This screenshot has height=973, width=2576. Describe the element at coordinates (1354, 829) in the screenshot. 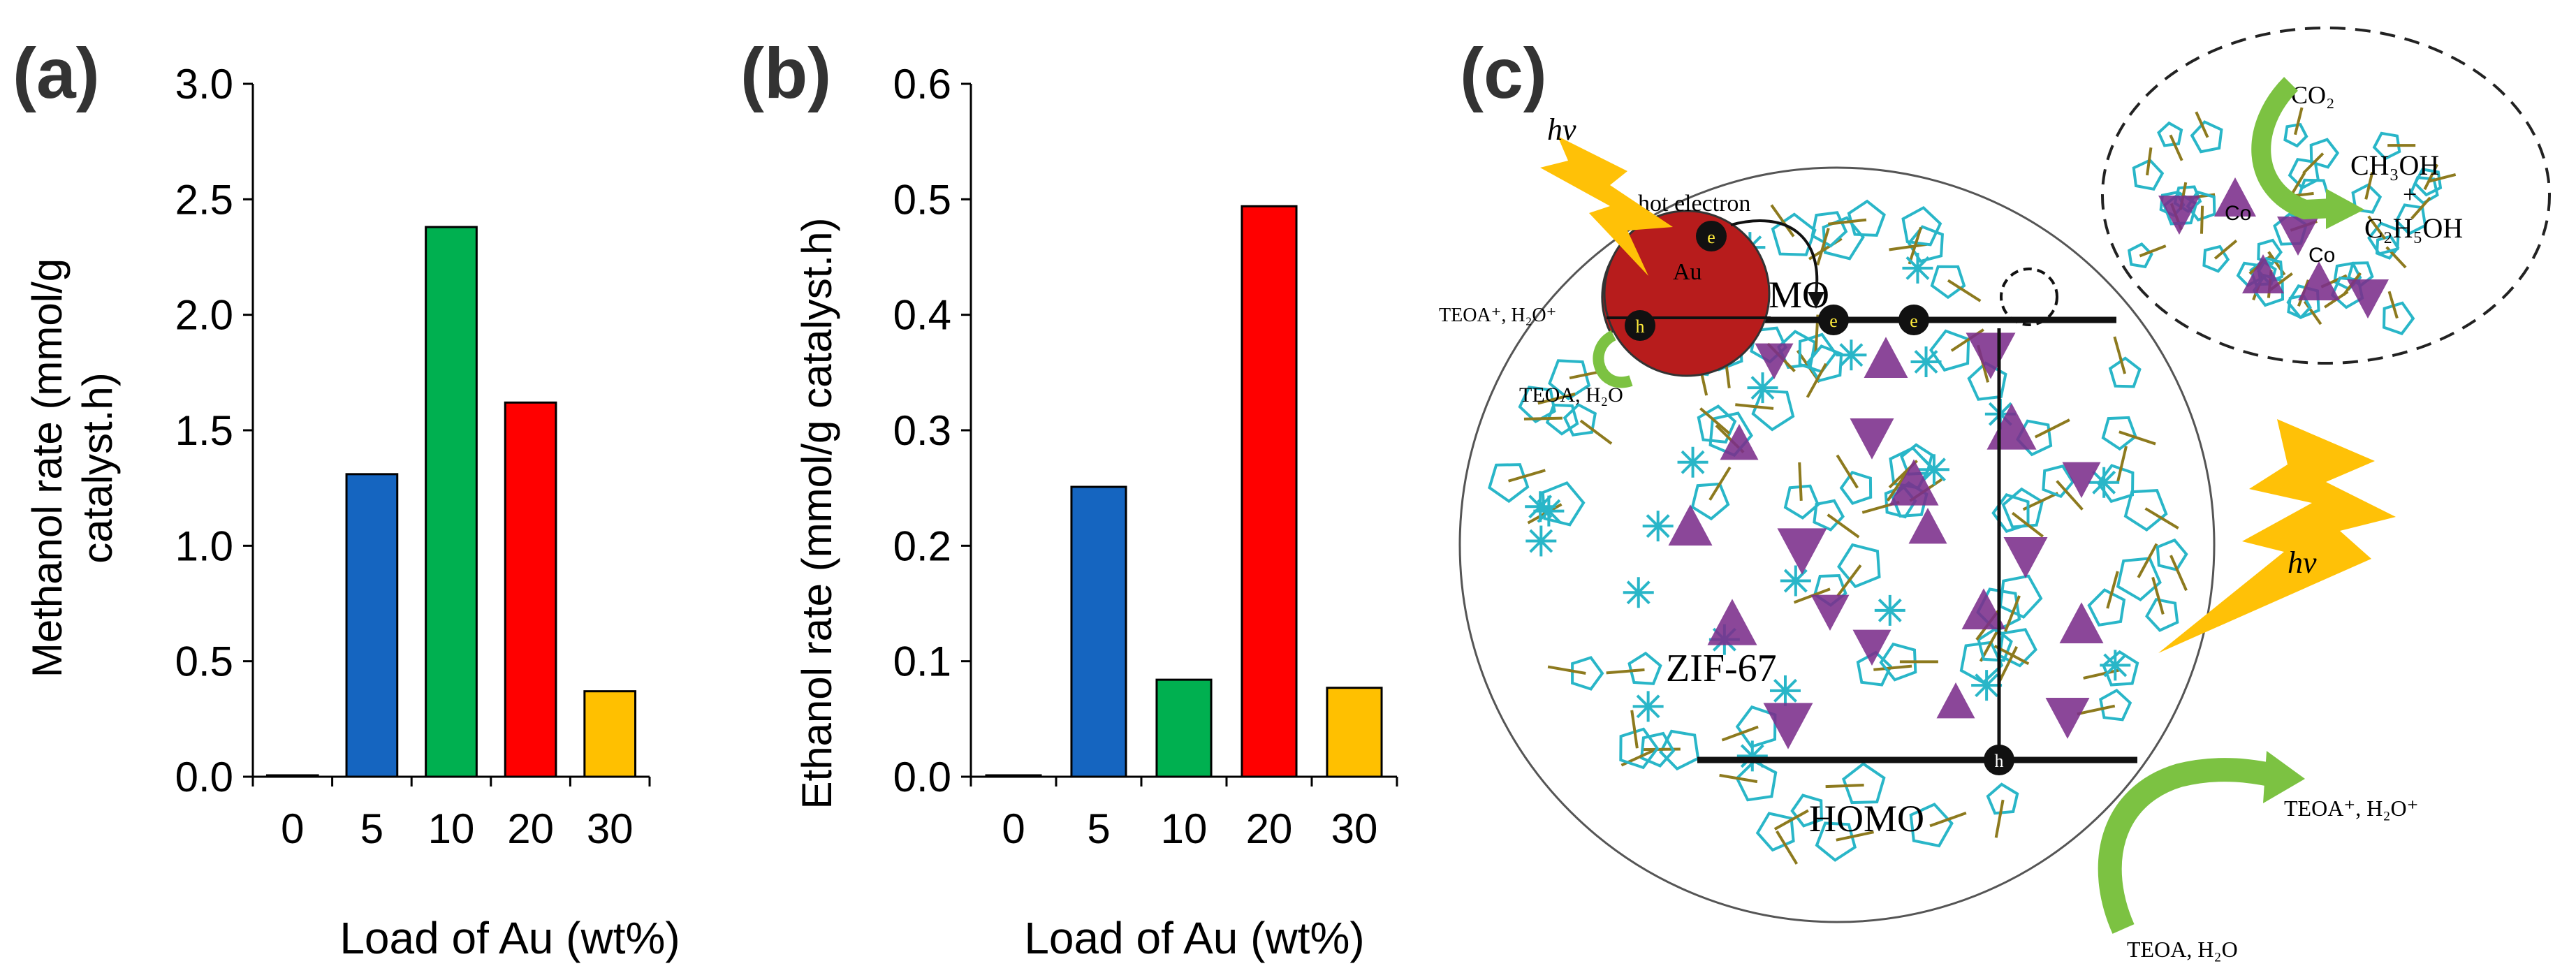

I see `panel-b-x-tick-label: 30` at that location.